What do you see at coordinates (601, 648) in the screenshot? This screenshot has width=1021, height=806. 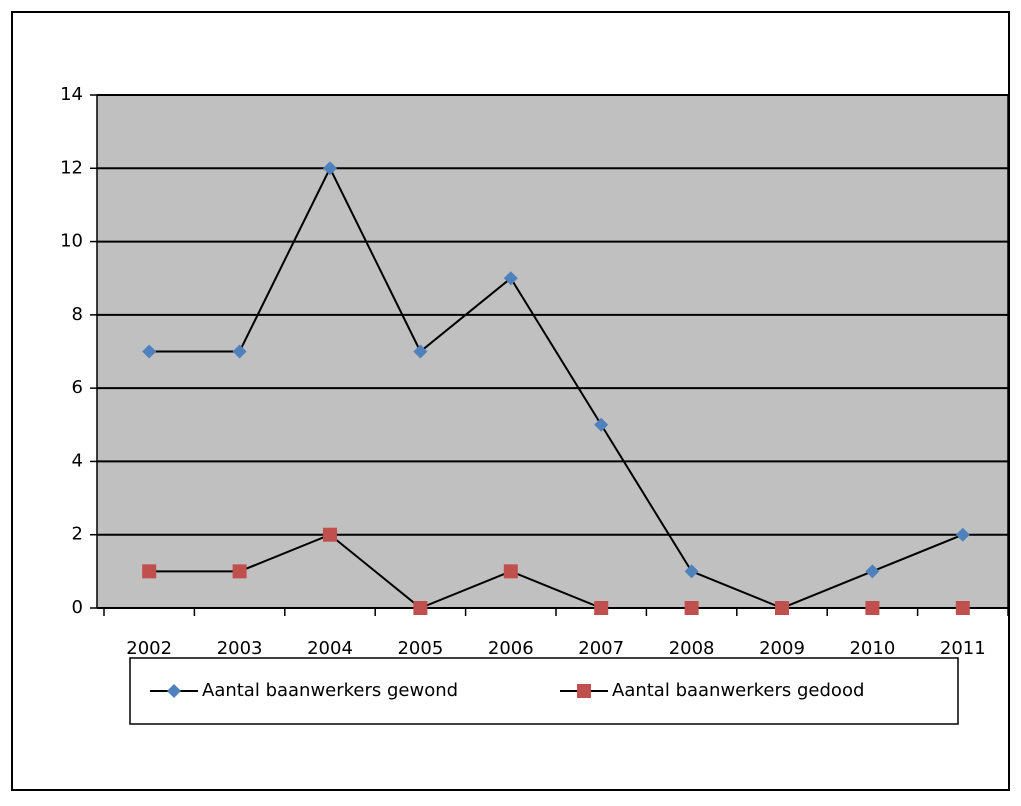 I see `x-tick-label: 2007` at bounding box center [601, 648].